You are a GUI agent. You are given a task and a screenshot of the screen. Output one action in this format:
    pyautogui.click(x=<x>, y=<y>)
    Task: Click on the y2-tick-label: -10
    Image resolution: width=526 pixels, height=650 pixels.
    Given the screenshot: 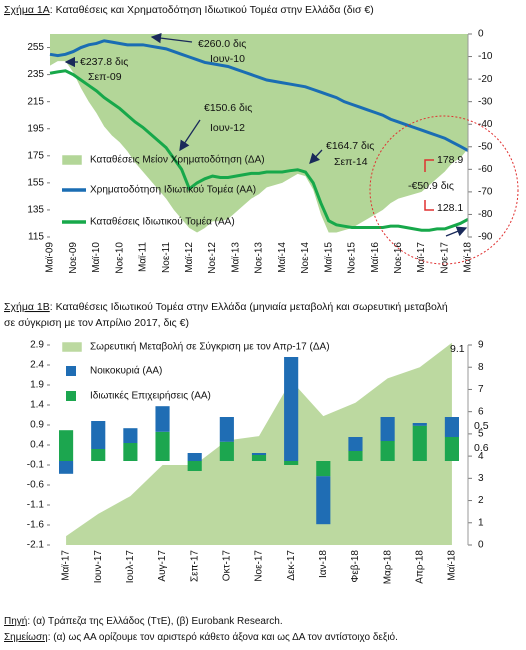 What is the action you would take?
    pyautogui.click(x=485, y=56)
    